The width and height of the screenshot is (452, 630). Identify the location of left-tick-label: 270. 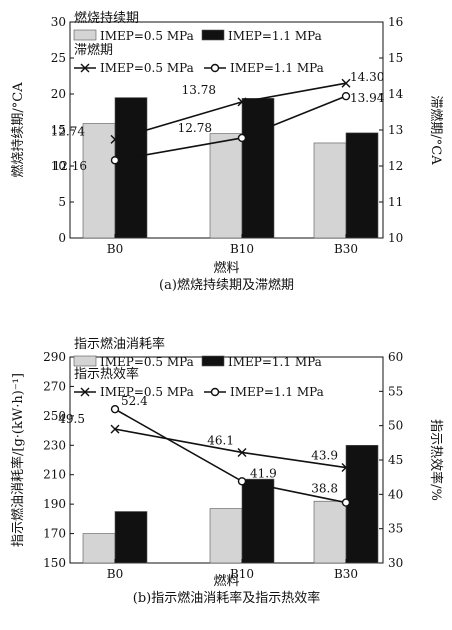
(54, 386).